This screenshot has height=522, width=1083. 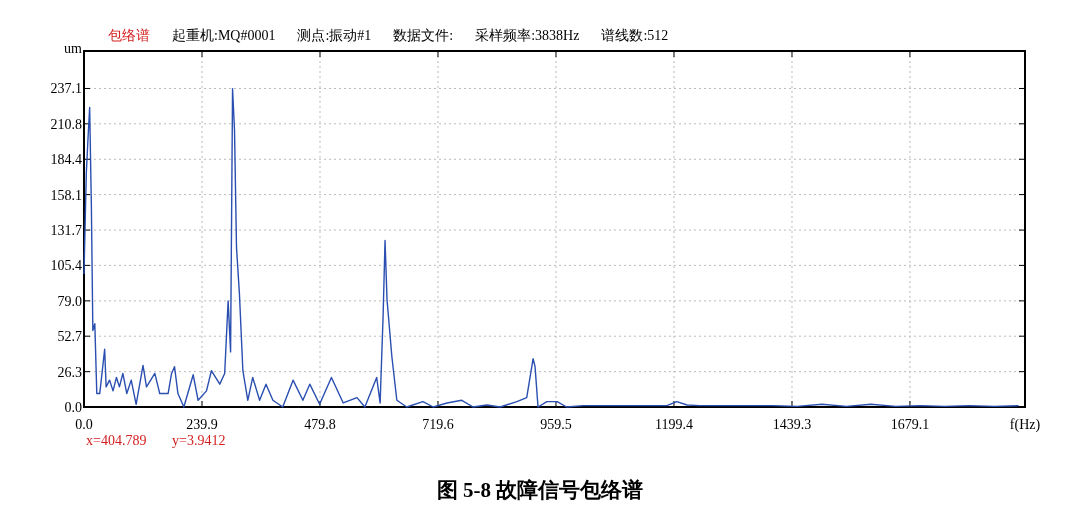 What do you see at coordinates (423, 35) in the screenshot?
I see `text: 数据文件:` at bounding box center [423, 35].